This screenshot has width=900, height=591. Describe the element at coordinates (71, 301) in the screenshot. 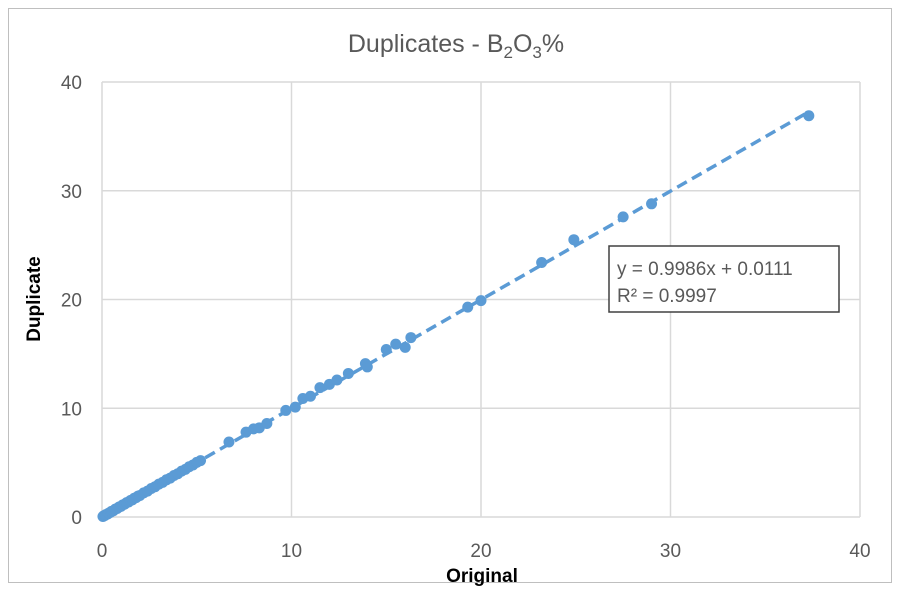

I see `y-tick-label: 20` at that location.